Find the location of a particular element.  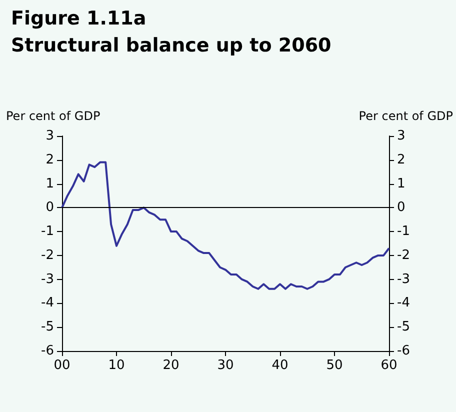

y2-axis-title: Per cent of GDP is located at coordinates (405, 116).